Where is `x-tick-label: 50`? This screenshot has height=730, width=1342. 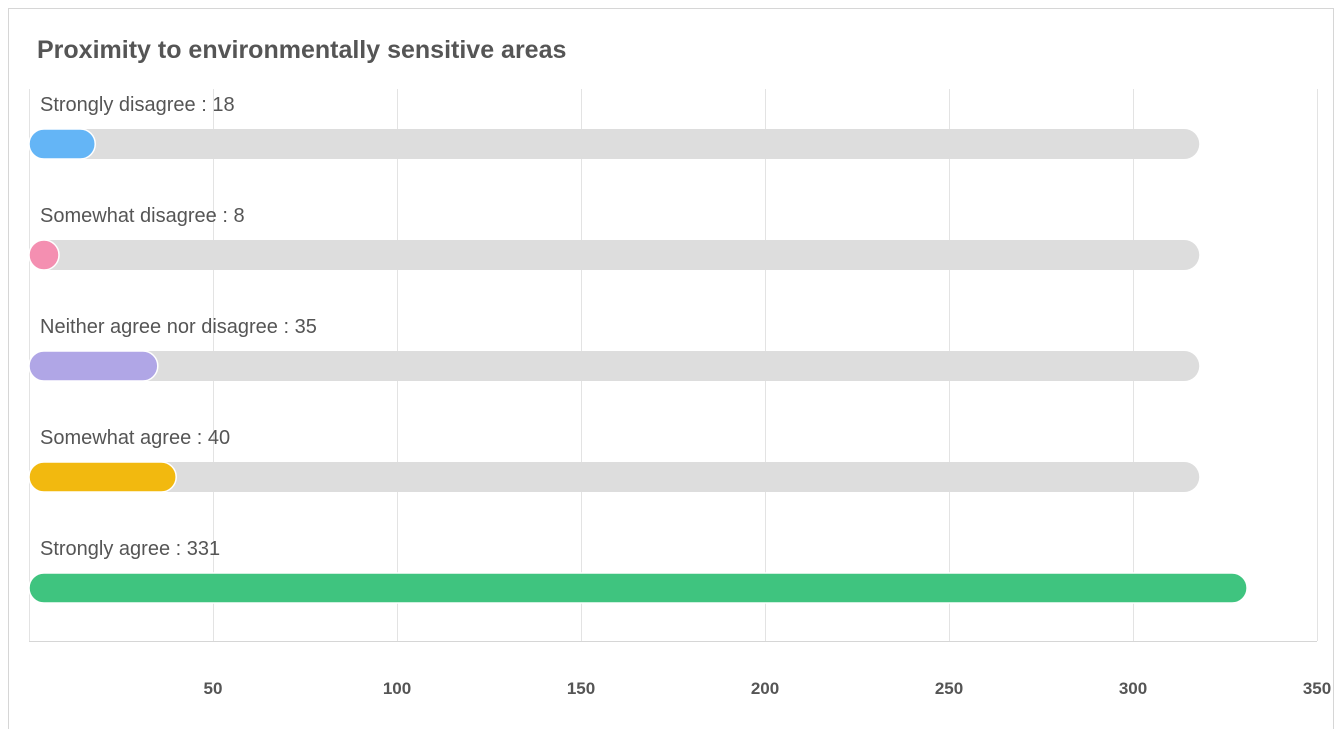 x-tick-label: 50 is located at coordinates (213, 688).